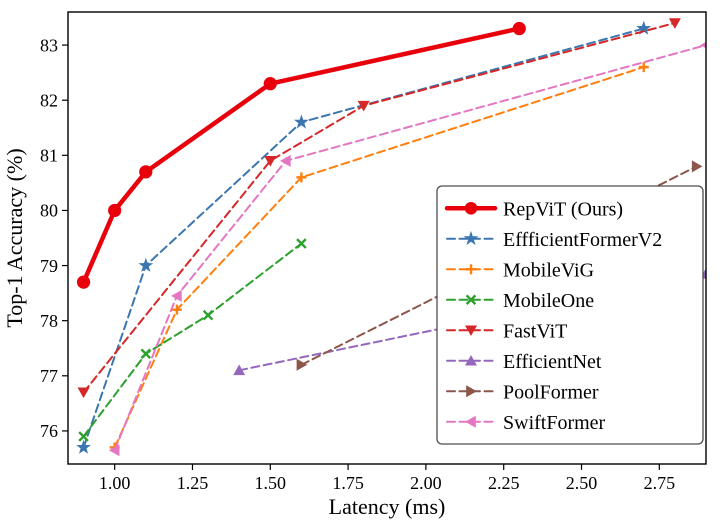  Describe the element at coordinates (49, 321) in the screenshot. I see `y-tick-label: 78` at that location.